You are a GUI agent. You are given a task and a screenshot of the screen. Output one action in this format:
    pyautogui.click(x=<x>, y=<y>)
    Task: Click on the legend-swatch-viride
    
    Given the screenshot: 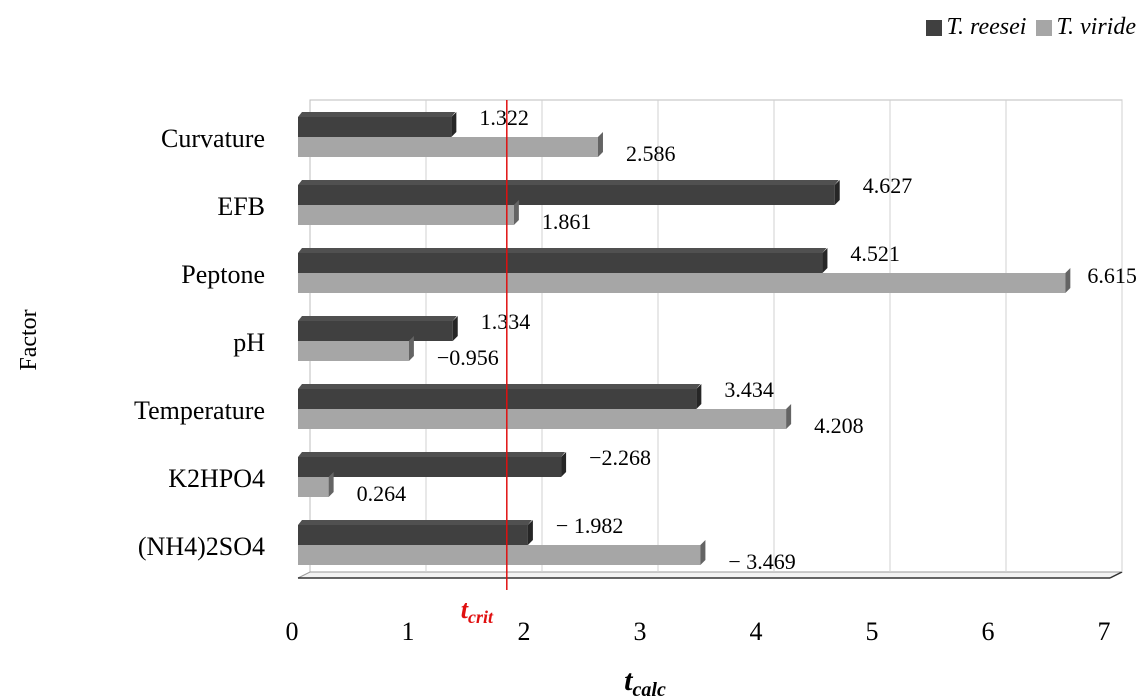 What is the action you would take?
    pyautogui.click(x=1044, y=27)
    